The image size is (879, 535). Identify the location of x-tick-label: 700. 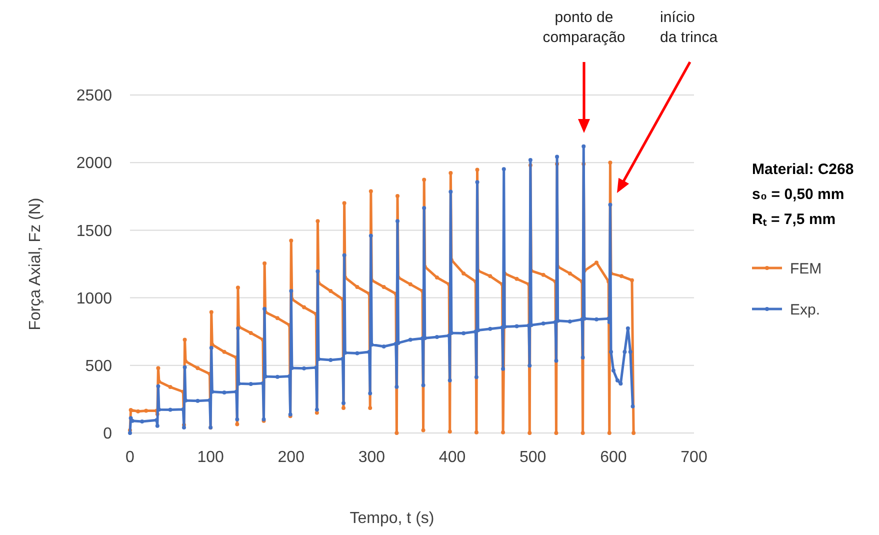
(694, 457).